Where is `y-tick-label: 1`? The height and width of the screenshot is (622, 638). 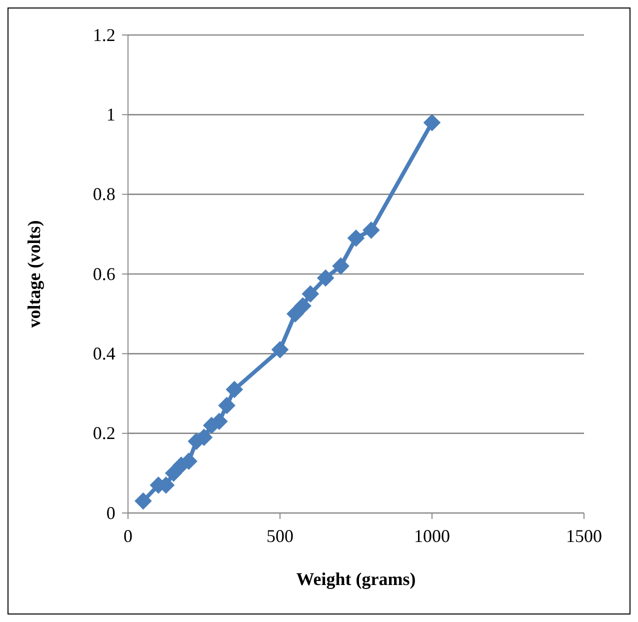
y-tick-label: 1 is located at coordinates (111, 114).